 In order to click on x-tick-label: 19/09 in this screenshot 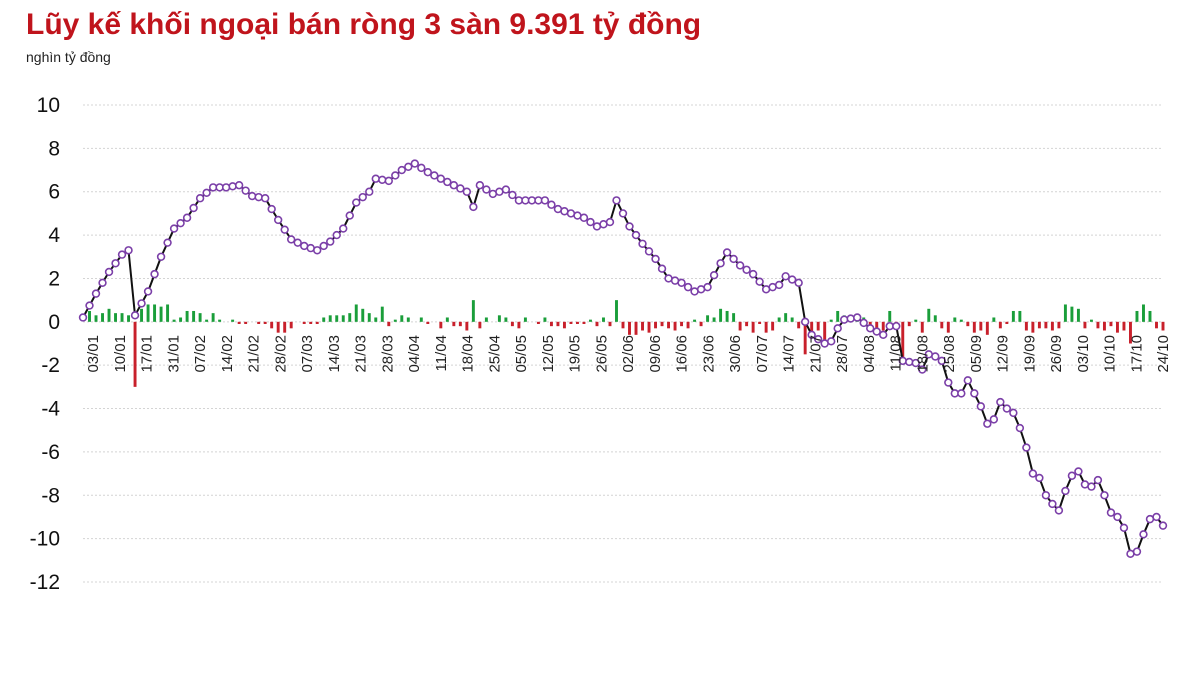, I will do `click(1029, 354)`.